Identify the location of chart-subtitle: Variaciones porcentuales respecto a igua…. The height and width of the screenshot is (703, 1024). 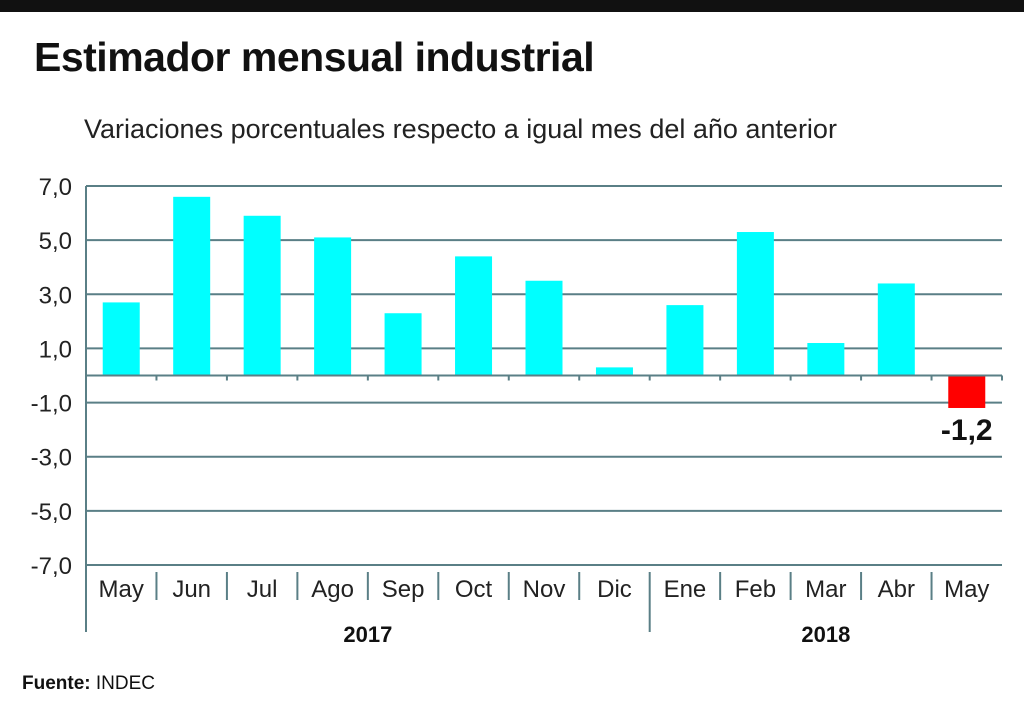
(460, 129).